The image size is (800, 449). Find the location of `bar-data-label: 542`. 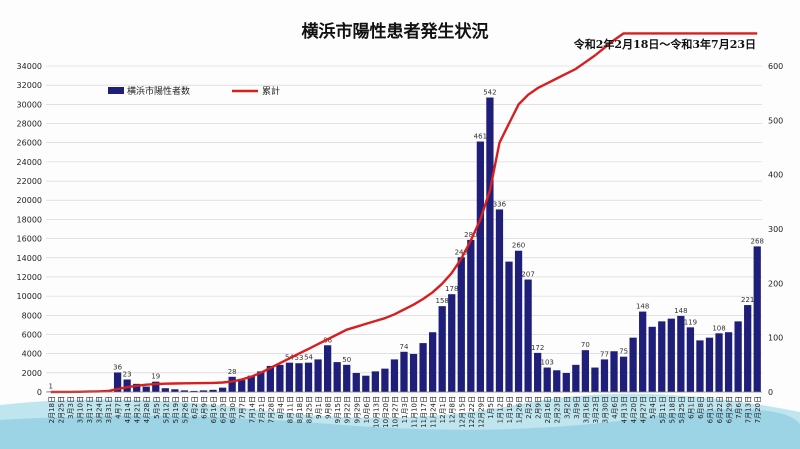

bar-data-label: 542 is located at coordinates (489, 93).